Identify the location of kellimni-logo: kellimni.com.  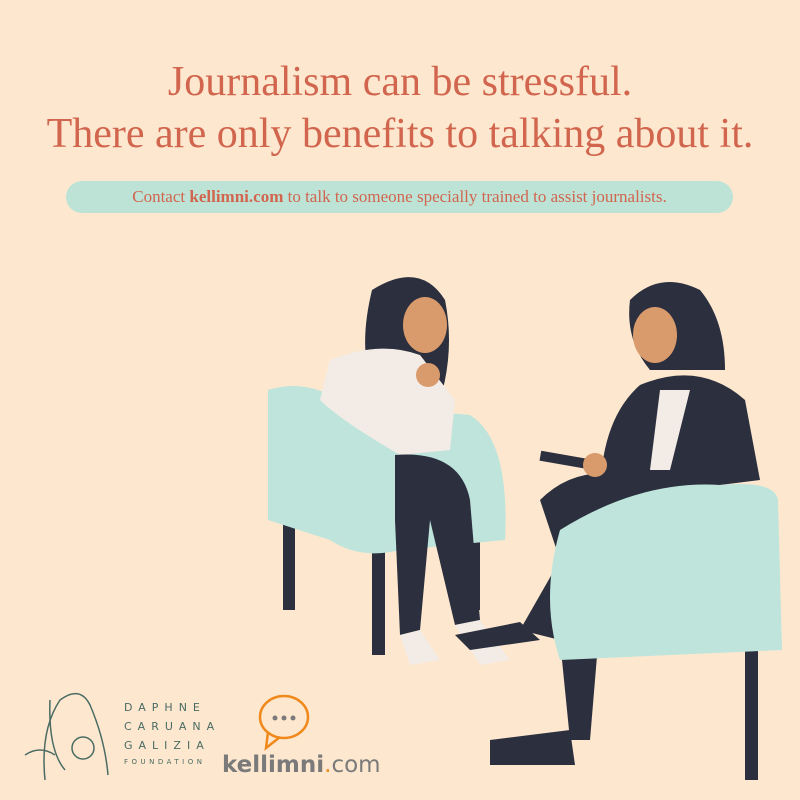
(301, 765).